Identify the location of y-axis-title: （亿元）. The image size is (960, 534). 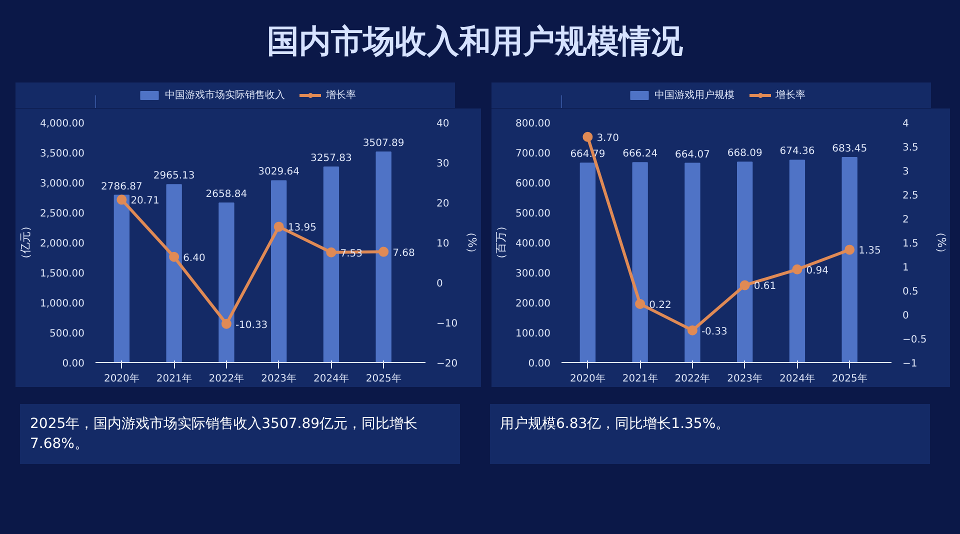
(25, 242).